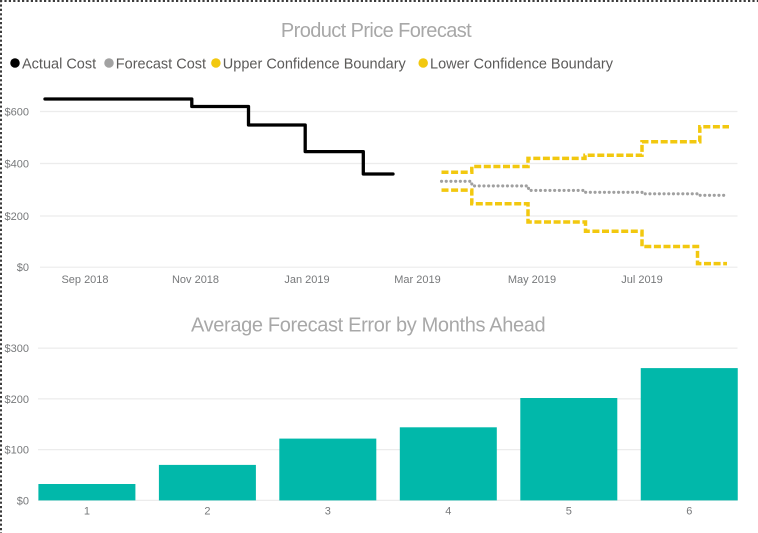  What do you see at coordinates (315, 65) in the screenshot?
I see `svg-text: Upper Confidence Boundary` at bounding box center [315, 65].